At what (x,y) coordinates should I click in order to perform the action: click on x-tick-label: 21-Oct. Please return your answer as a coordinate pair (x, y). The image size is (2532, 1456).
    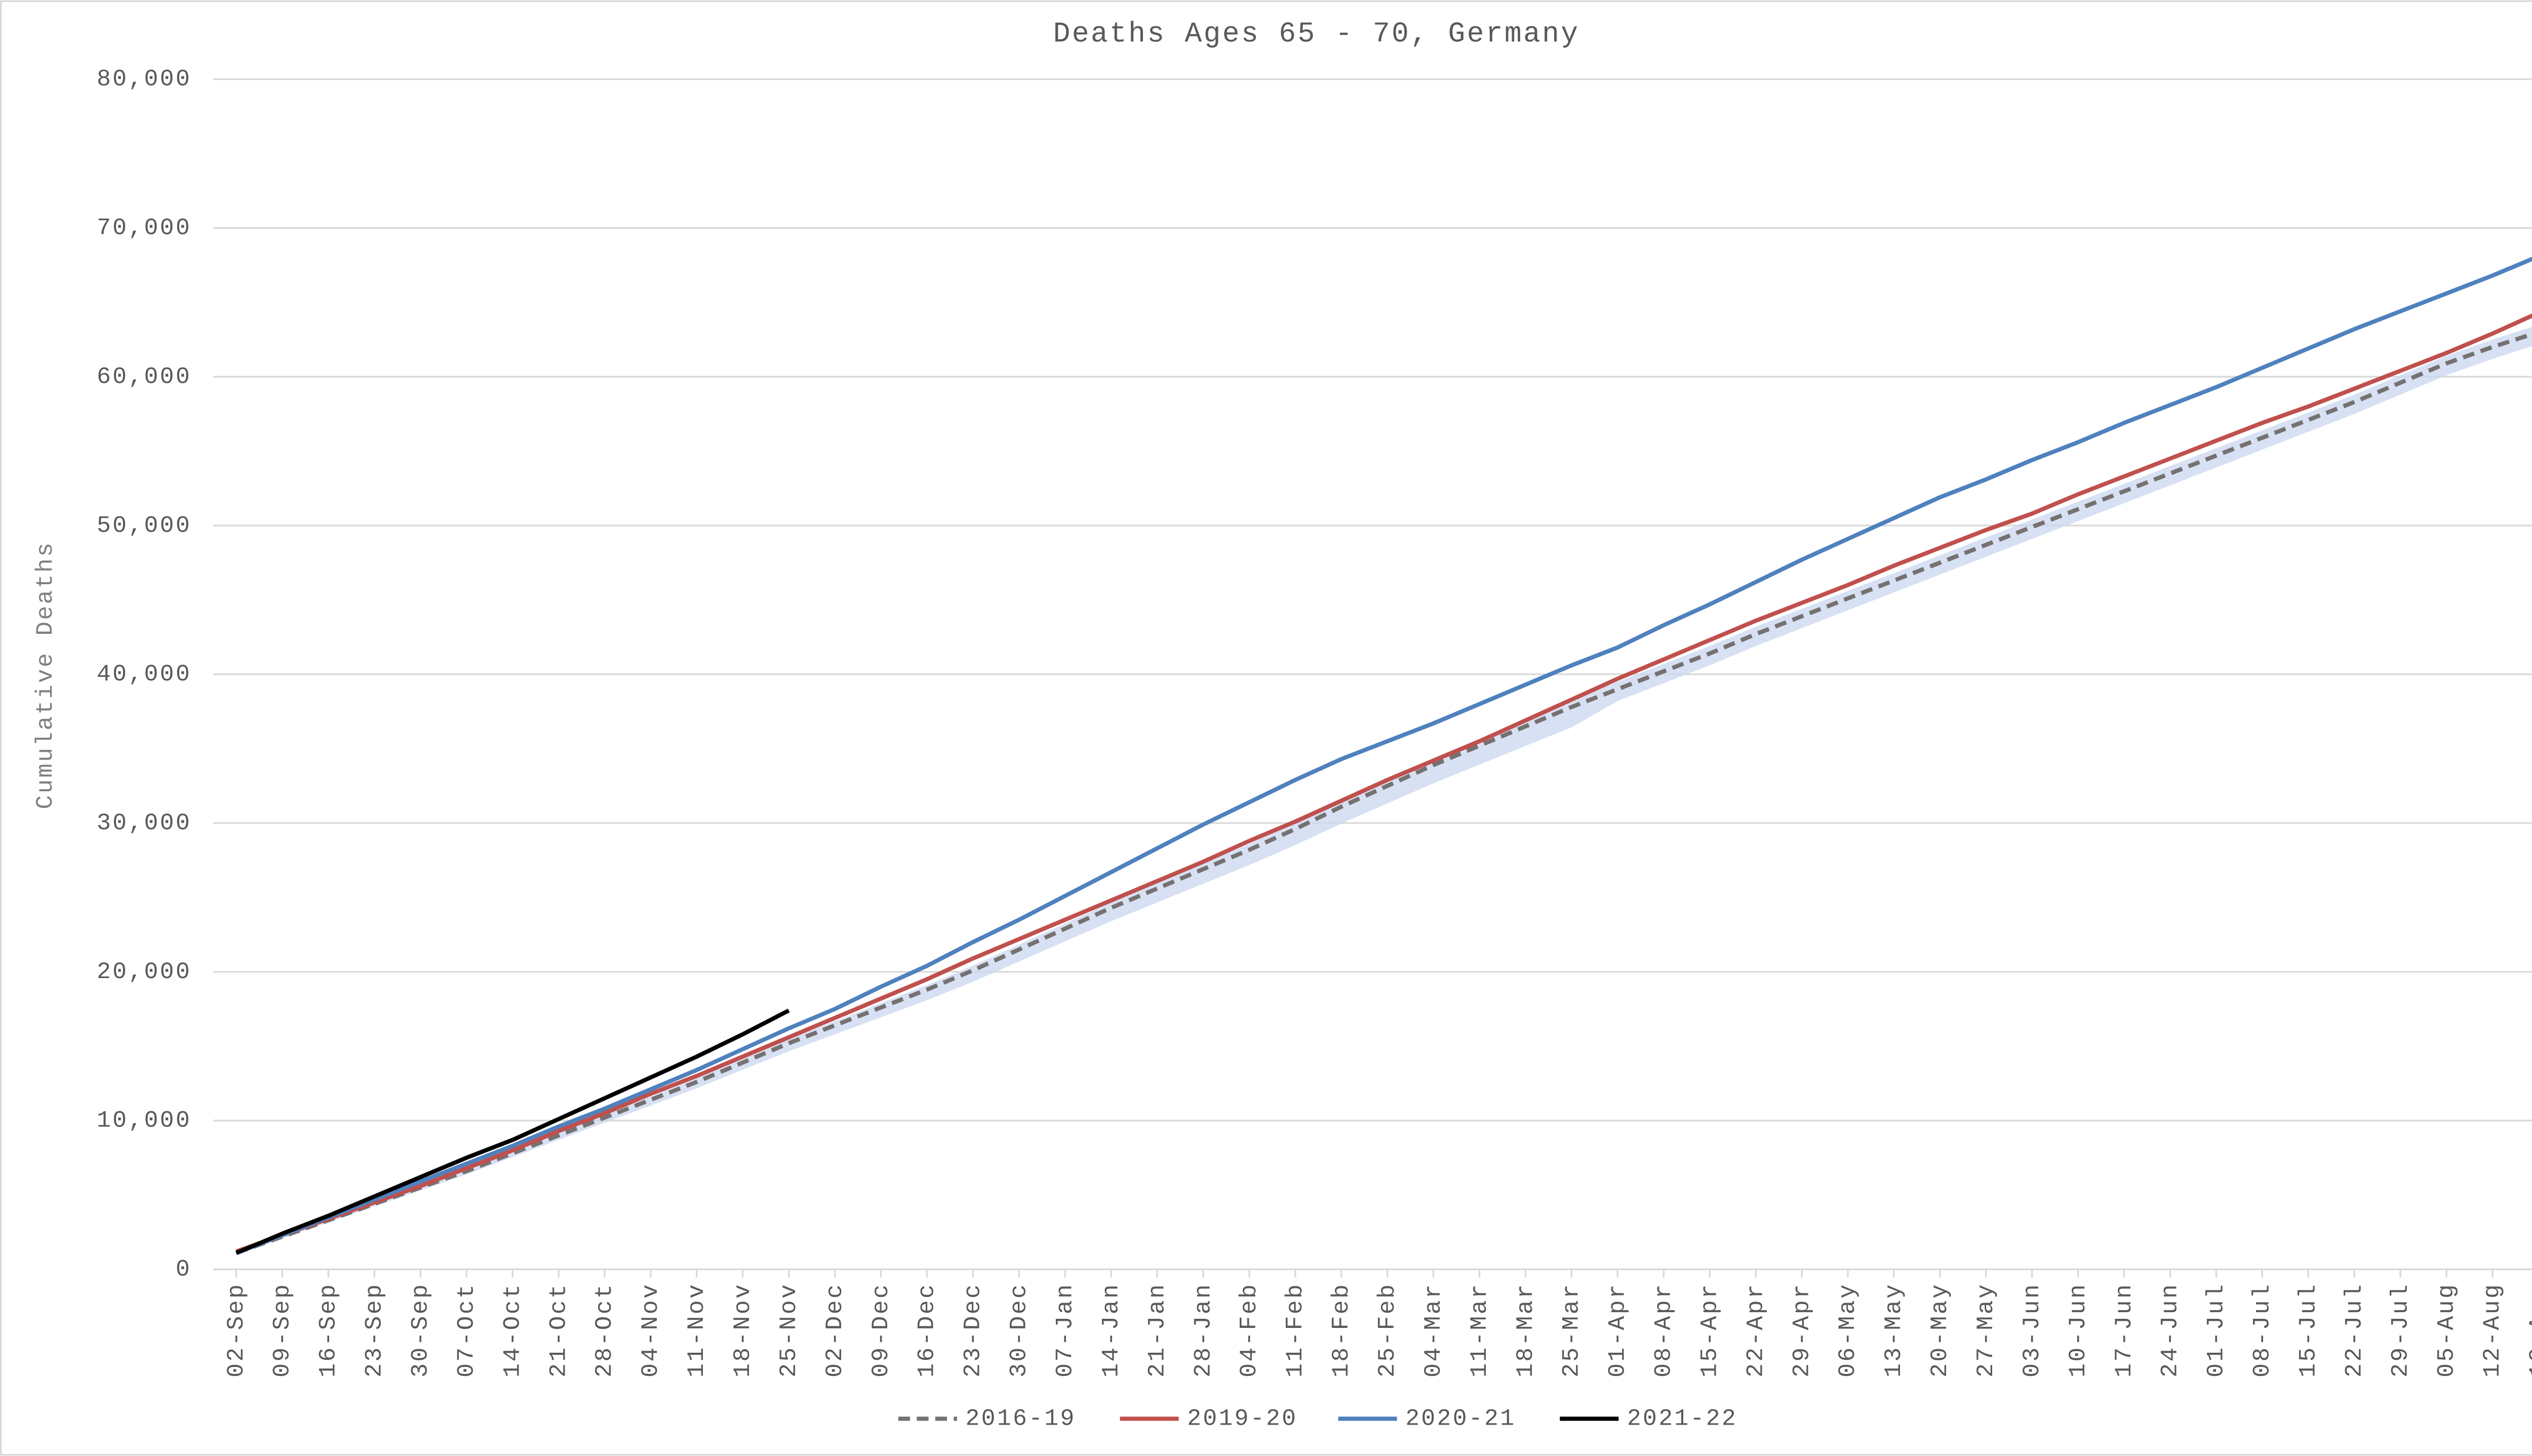
    Looking at the image, I should click on (558, 1330).